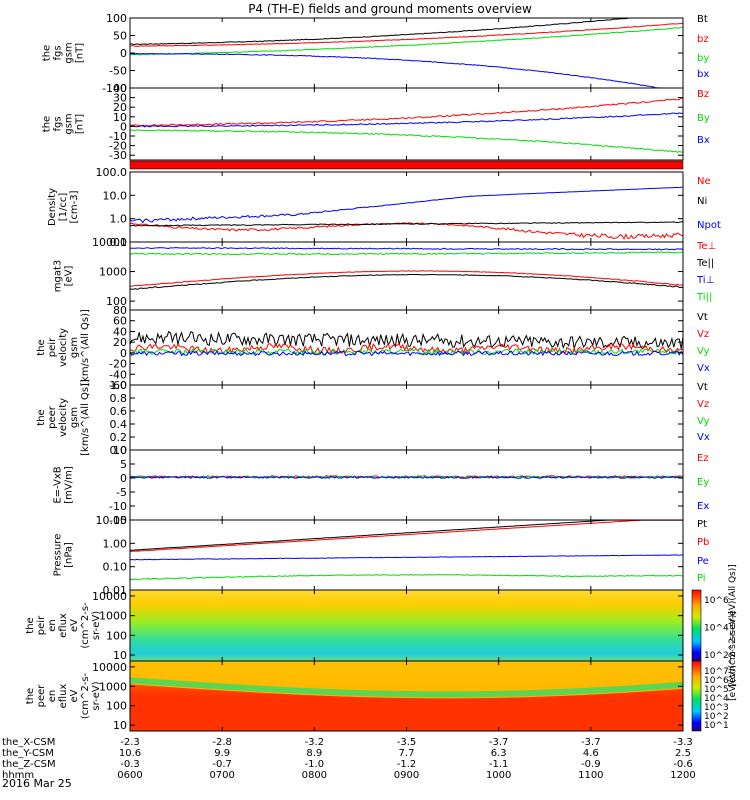 The image size is (750, 800). Describe the element at coordinates (52, 625) in the screenshot. I see `y-axis-label-line: en` at that location.